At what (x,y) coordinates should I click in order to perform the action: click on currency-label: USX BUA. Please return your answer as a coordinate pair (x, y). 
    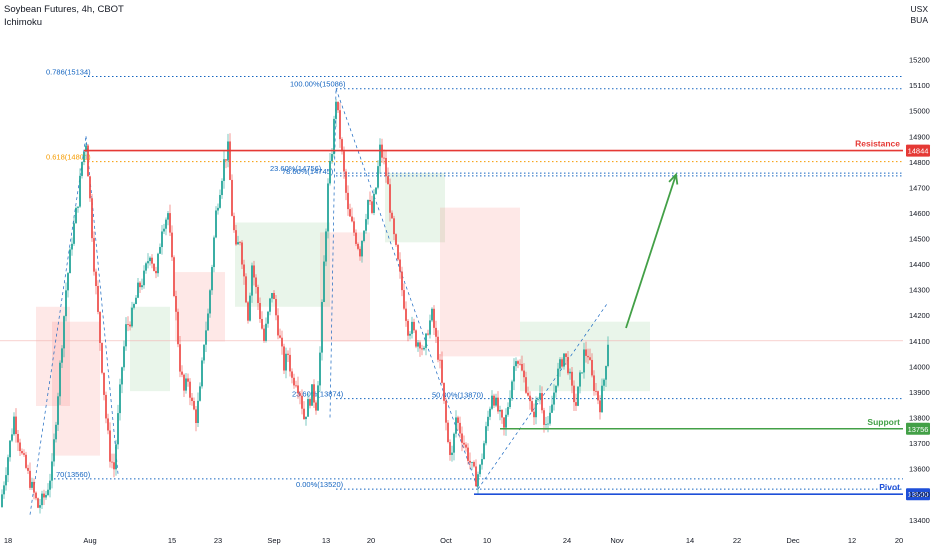
    Looking at the image, I should click on (919, 15).